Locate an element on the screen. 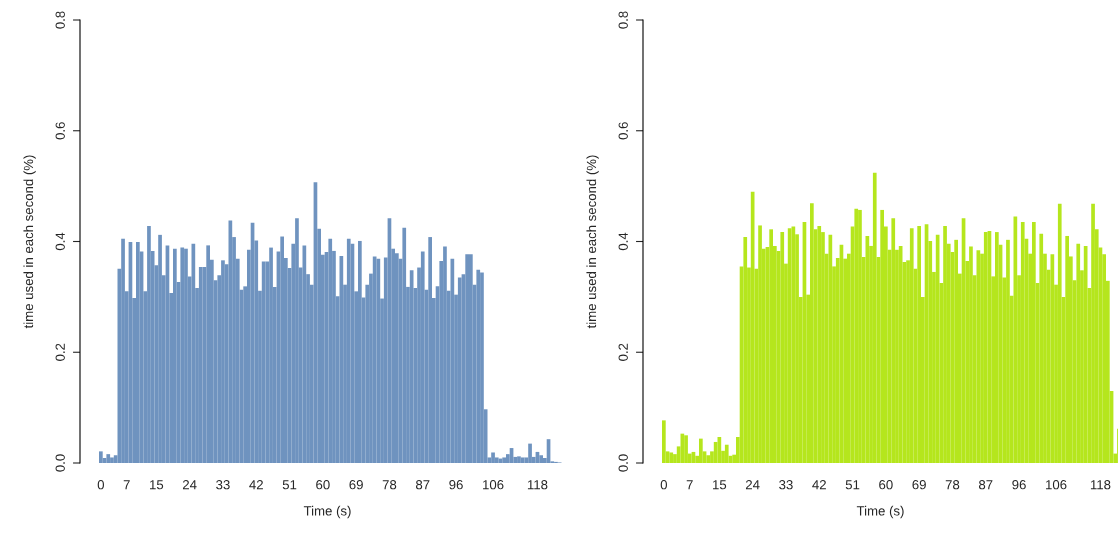 The width and height of the screenshot is (1120, 540). y-tick-label: 0.0 is located at coordinates (623, 463).